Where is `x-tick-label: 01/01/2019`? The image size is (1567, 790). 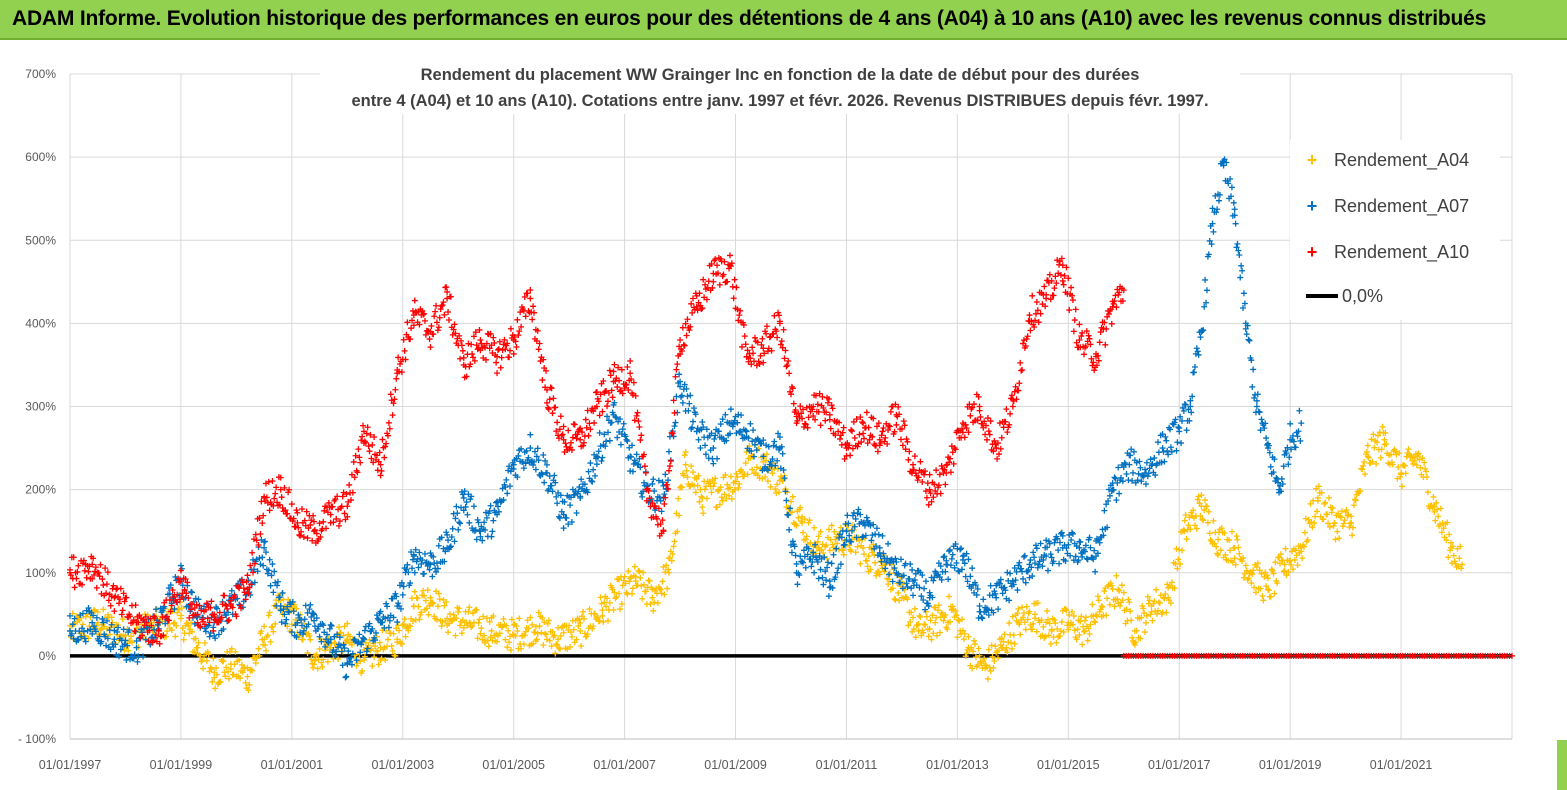
x-tick-label: 01/01/2019 is located at coordinates (1290, 765).